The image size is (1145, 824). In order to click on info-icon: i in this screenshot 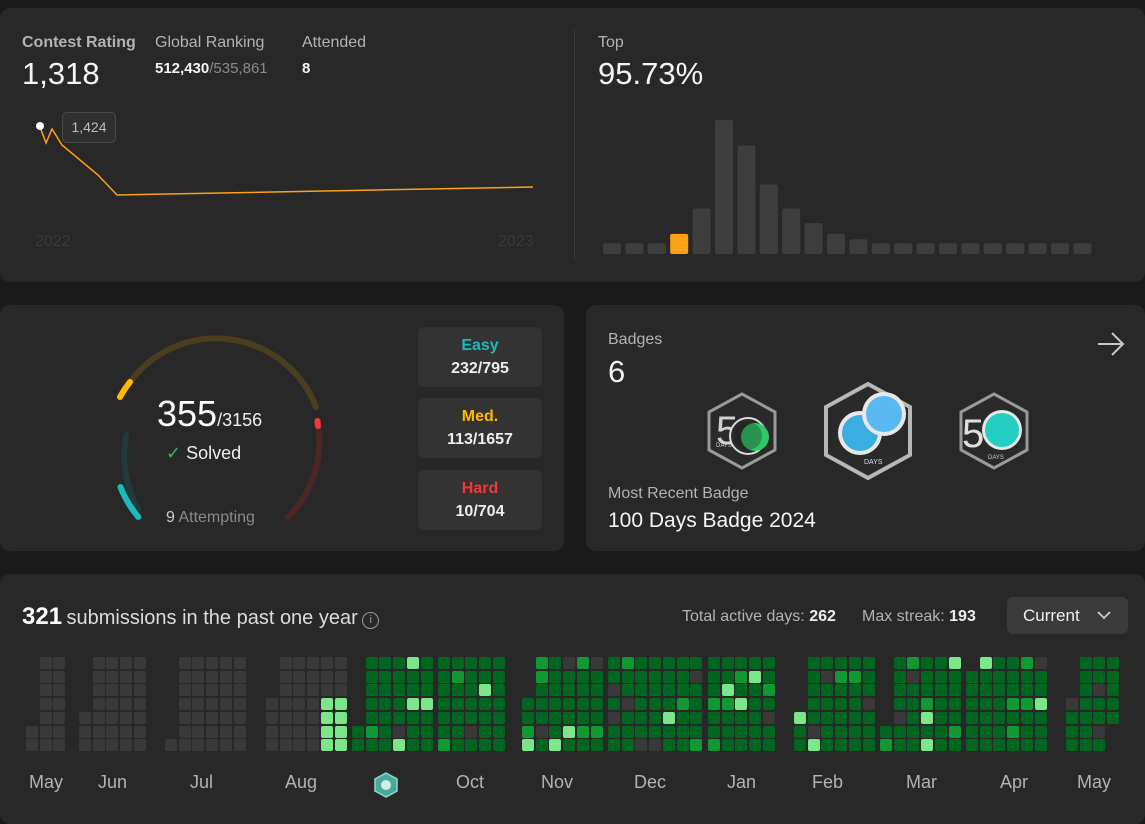, I will do `click(371, 620)`.